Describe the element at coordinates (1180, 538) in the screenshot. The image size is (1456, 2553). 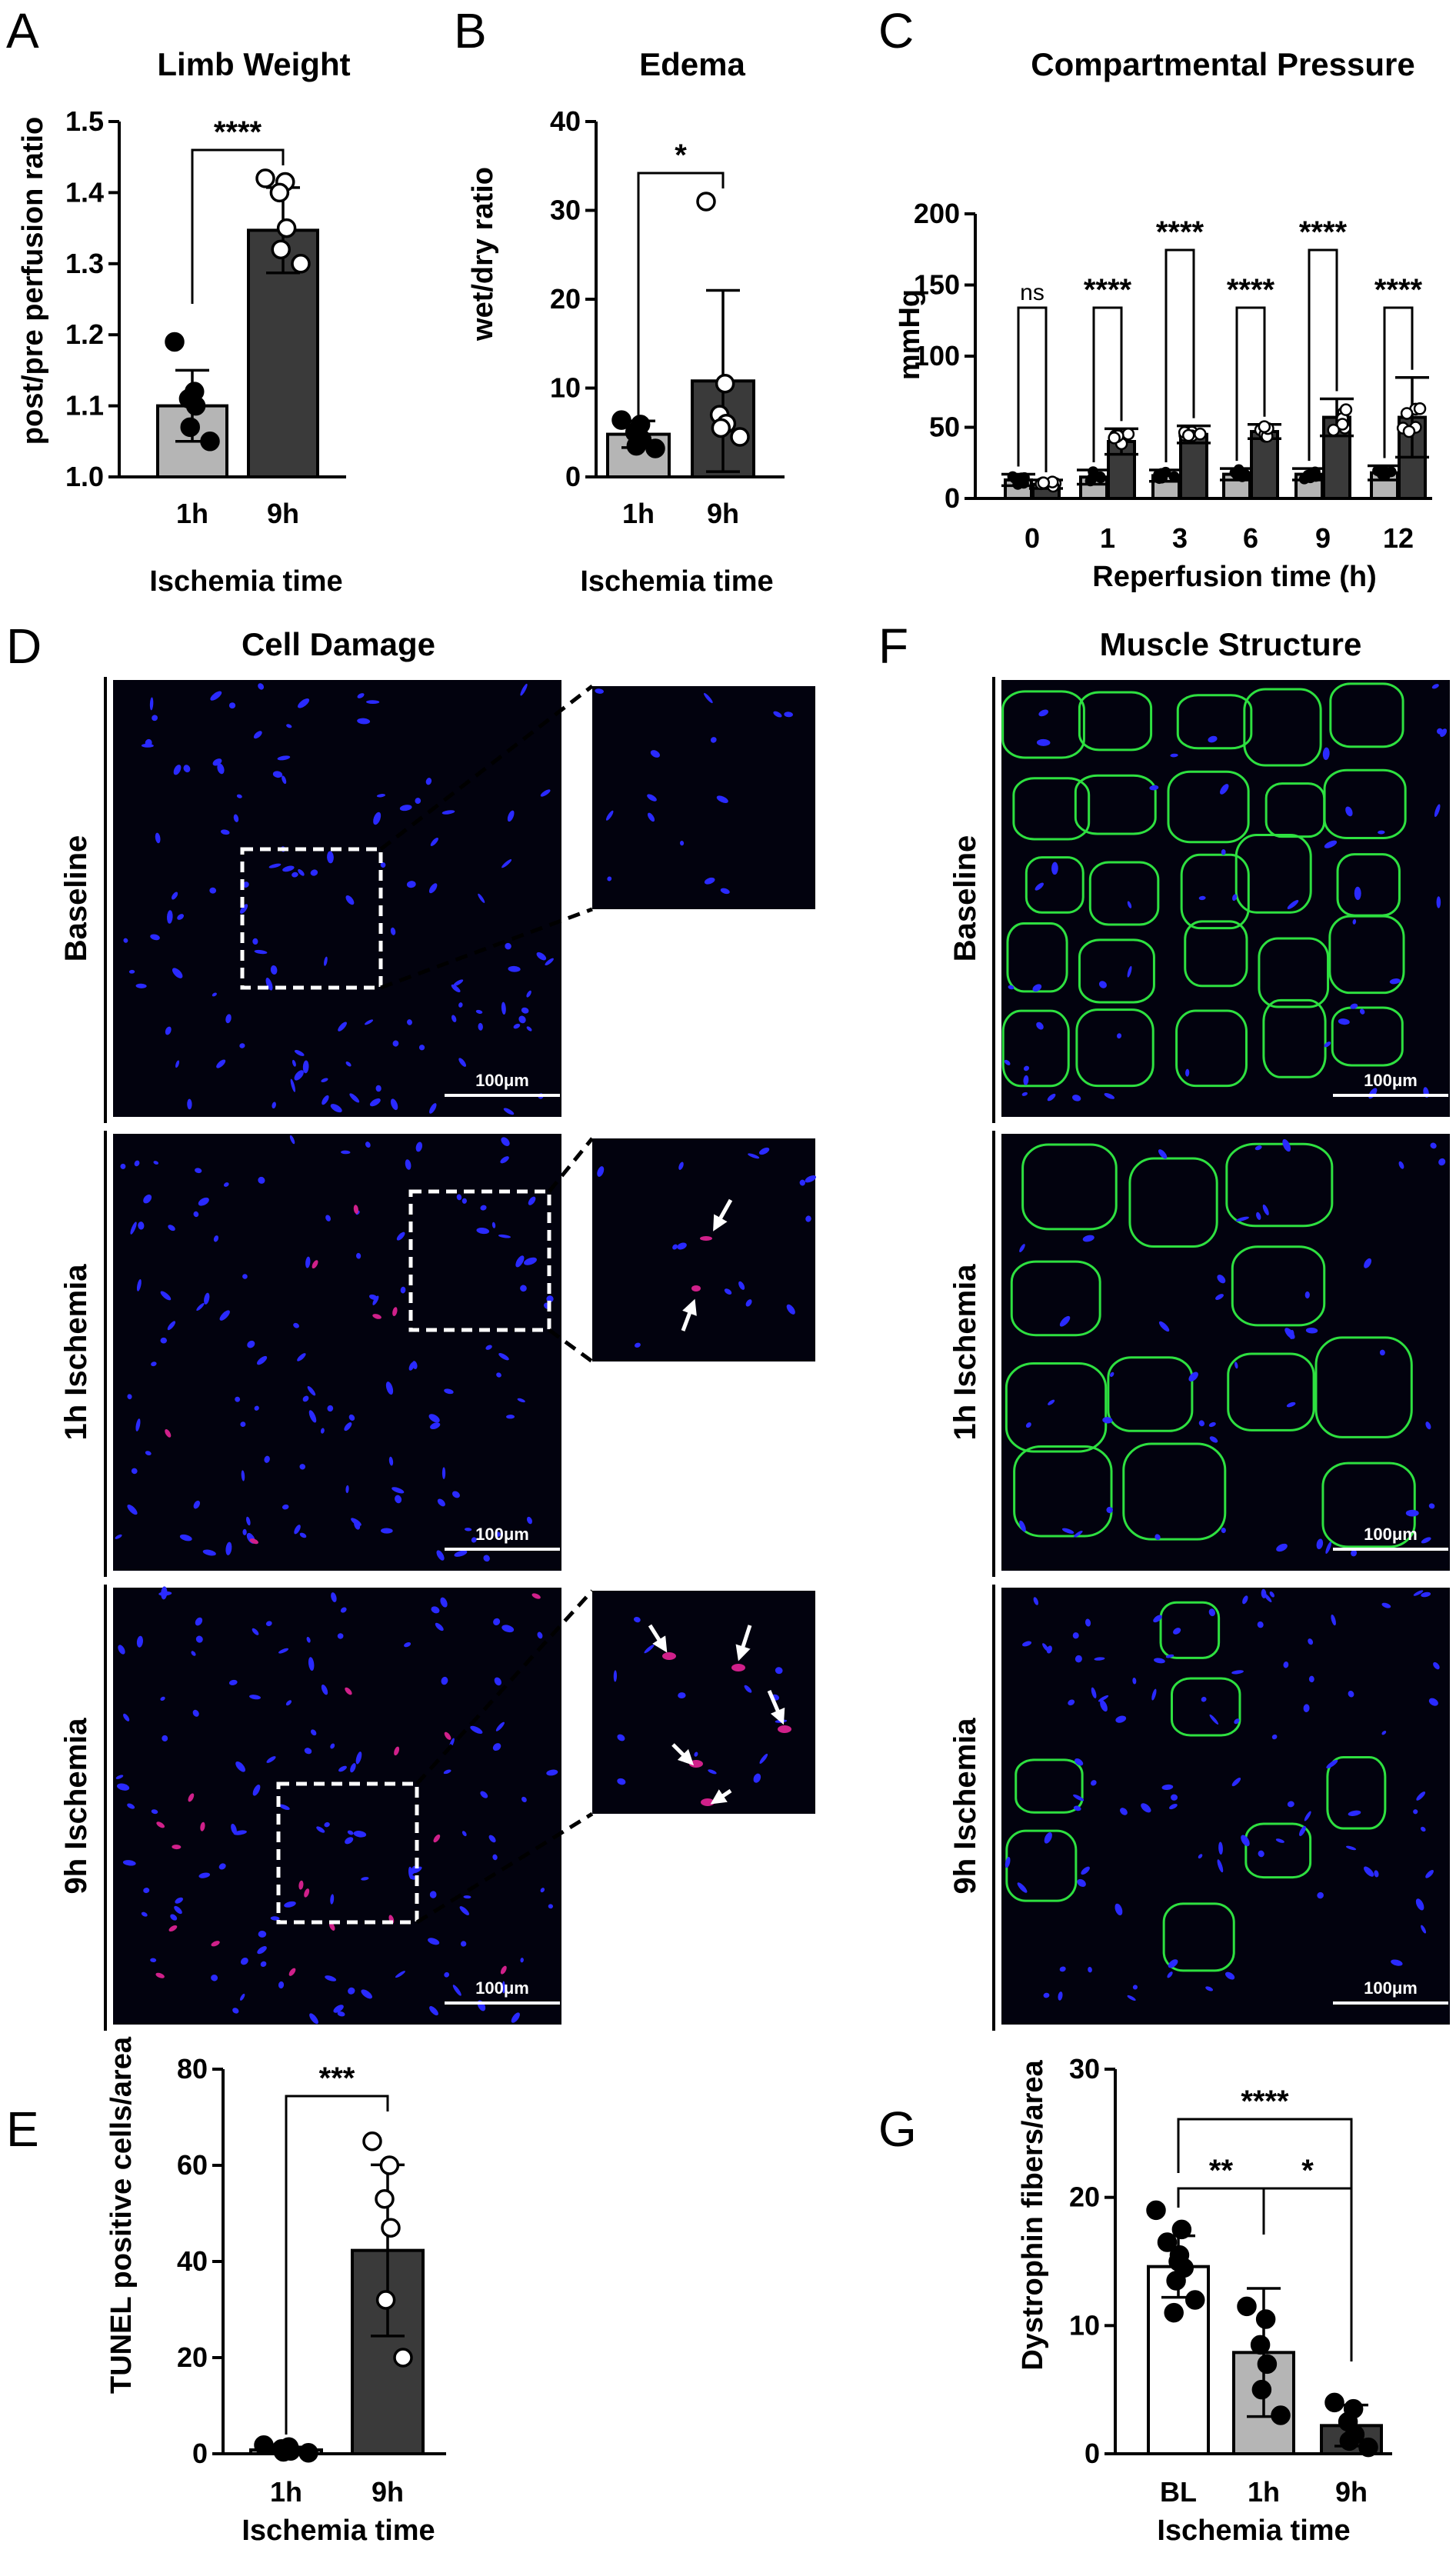
I see `x-tick-label-c: 3` at that location.